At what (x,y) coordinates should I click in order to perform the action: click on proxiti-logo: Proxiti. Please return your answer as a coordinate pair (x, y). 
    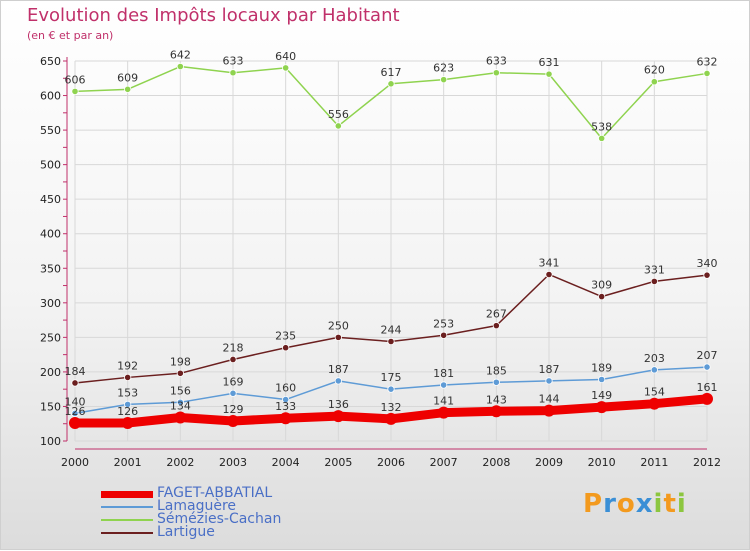
    Looking at the image, I should click on (635, 504).